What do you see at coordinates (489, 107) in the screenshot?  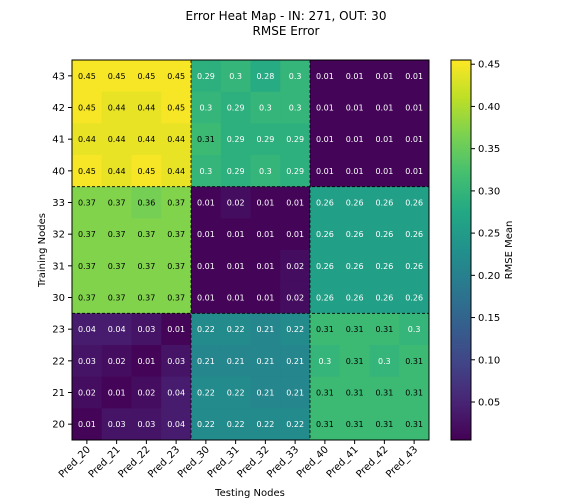 I see `colorbar-tick-label: 0.40` at bounding box center [489, 107].